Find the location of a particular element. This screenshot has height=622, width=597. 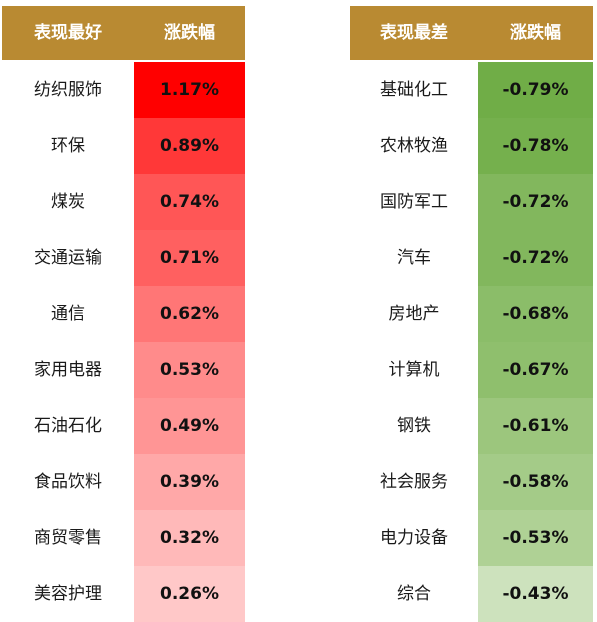

worst-sector-label: 社会服务 is located at coordinates (414, 482).